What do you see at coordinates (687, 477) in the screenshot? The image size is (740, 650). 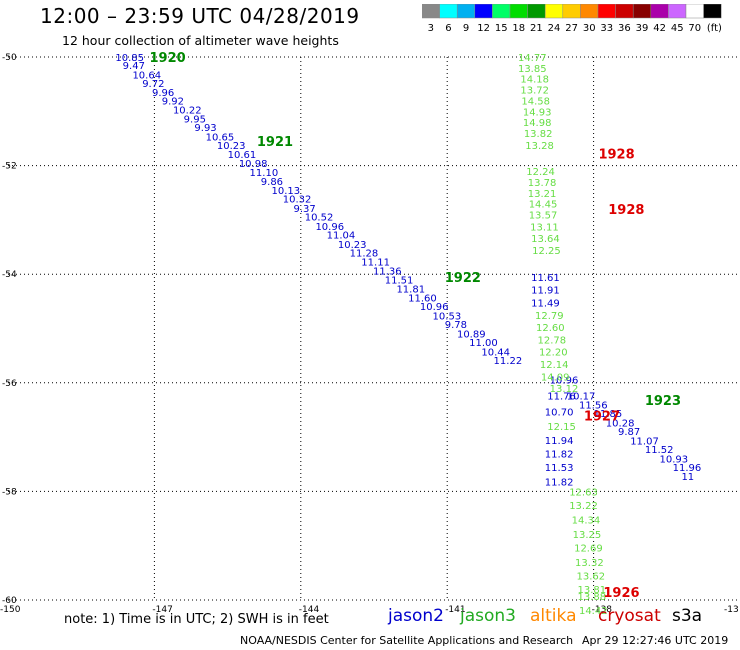 I see `data-point-jason2: 11` at bounding box center [687, 477].